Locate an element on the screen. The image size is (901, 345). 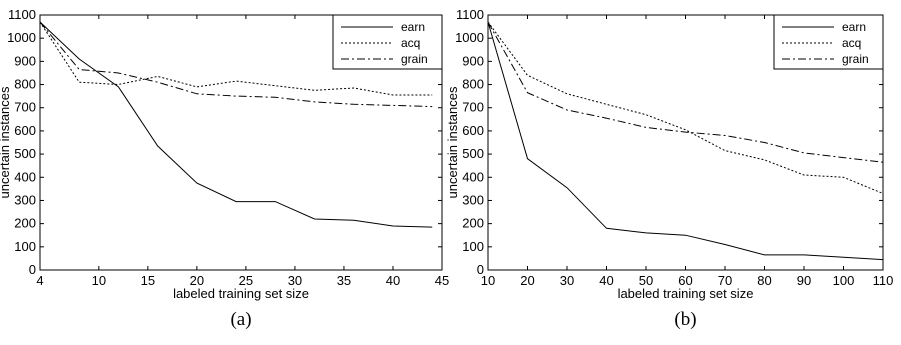
x-tick-label: 70 is located at coordinates (725, 280).